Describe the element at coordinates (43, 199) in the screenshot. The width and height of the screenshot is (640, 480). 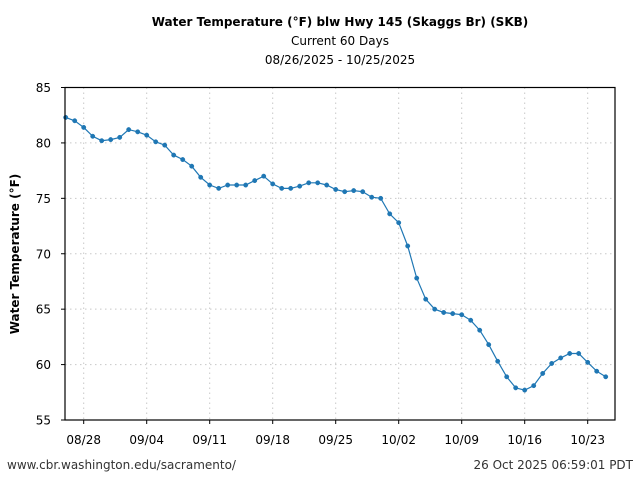
I see `y-tick-label: 75` at that location.